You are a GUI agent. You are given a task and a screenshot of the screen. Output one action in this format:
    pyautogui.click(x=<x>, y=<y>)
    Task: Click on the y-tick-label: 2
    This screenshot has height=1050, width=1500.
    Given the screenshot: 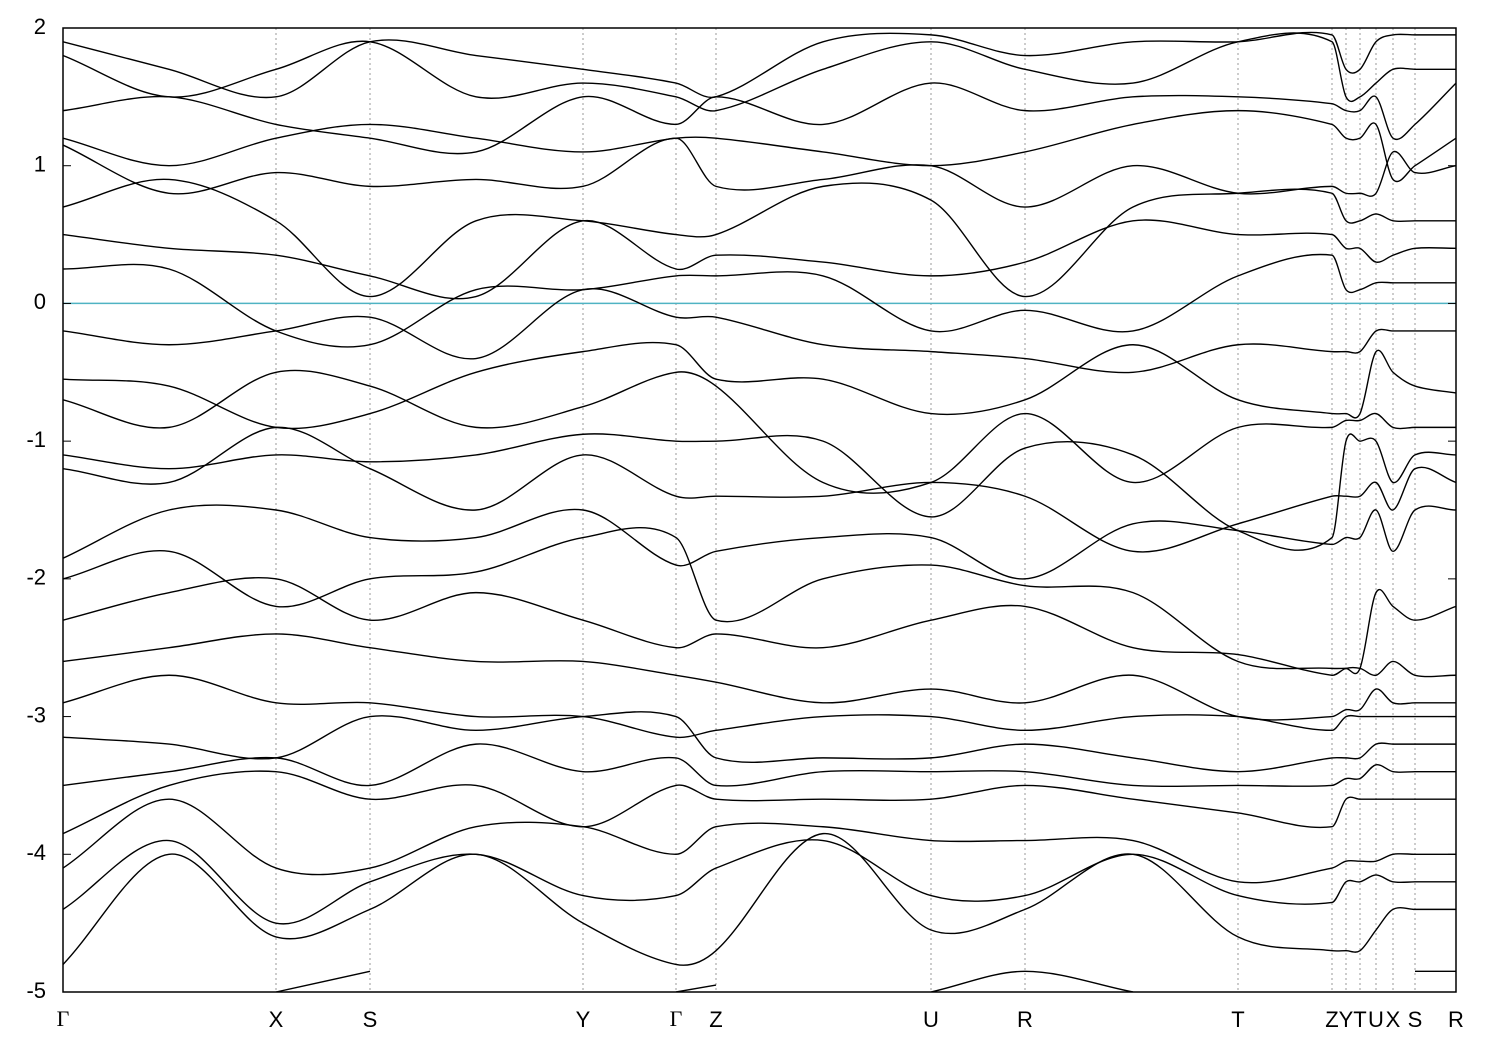 What is the action you would take?
    pyautogui.click(x=40, y=26)
    